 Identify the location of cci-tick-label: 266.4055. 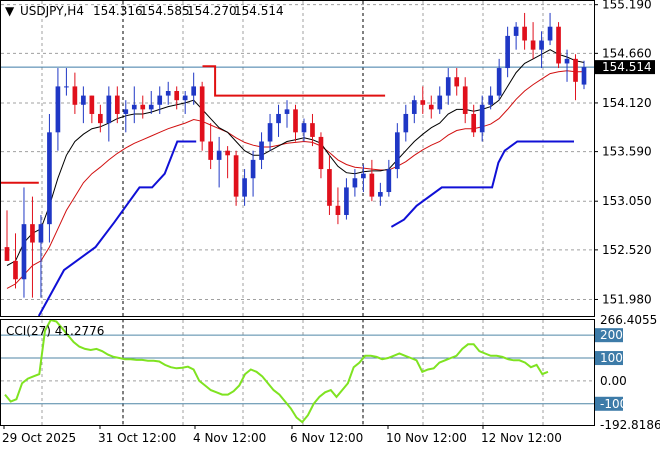
(628, 320).